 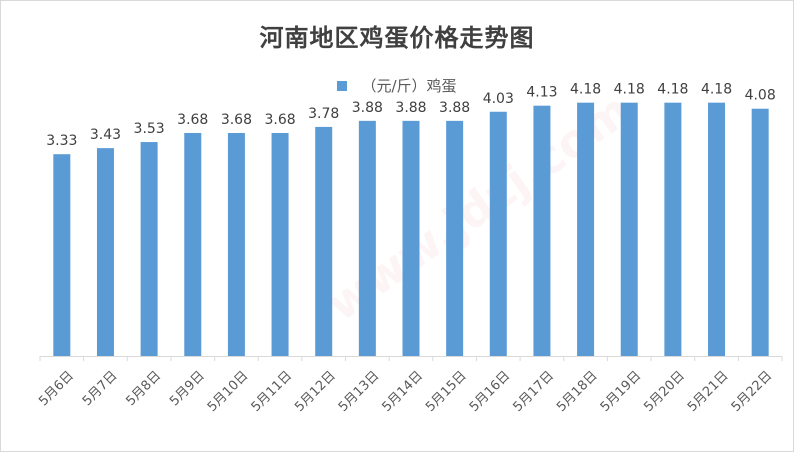 I want to click on chart-legend: （元/斤）鸡蛋, so click(x=397, y=85).